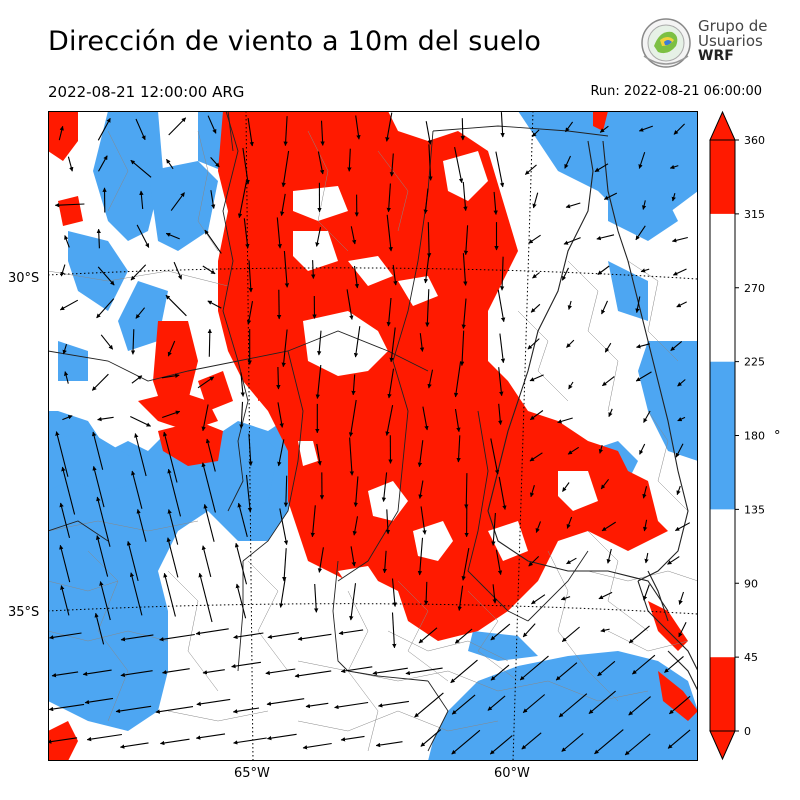 This screenshot has height=800, width=800. I want to click on colorbar: 0 45 90 135 180 225 270 315 360 °, so click(745, 435).